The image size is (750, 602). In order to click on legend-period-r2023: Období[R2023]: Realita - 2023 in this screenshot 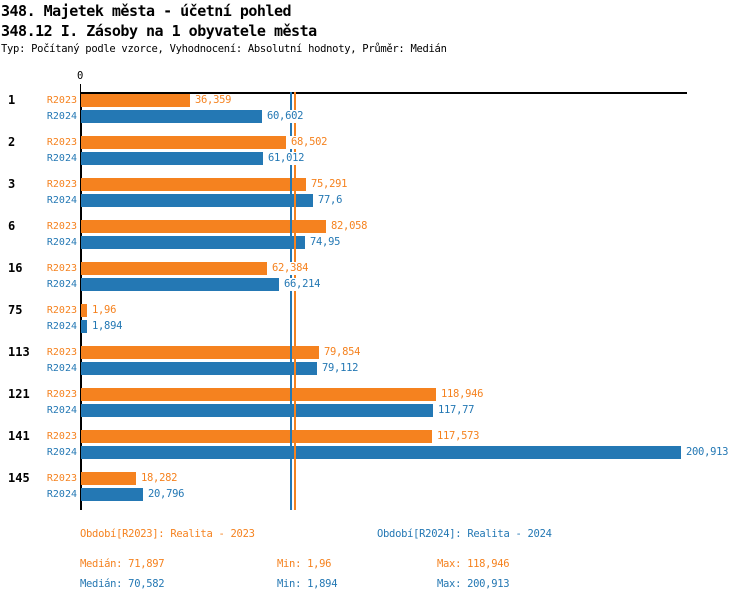, I will do `click(167, 534)`.